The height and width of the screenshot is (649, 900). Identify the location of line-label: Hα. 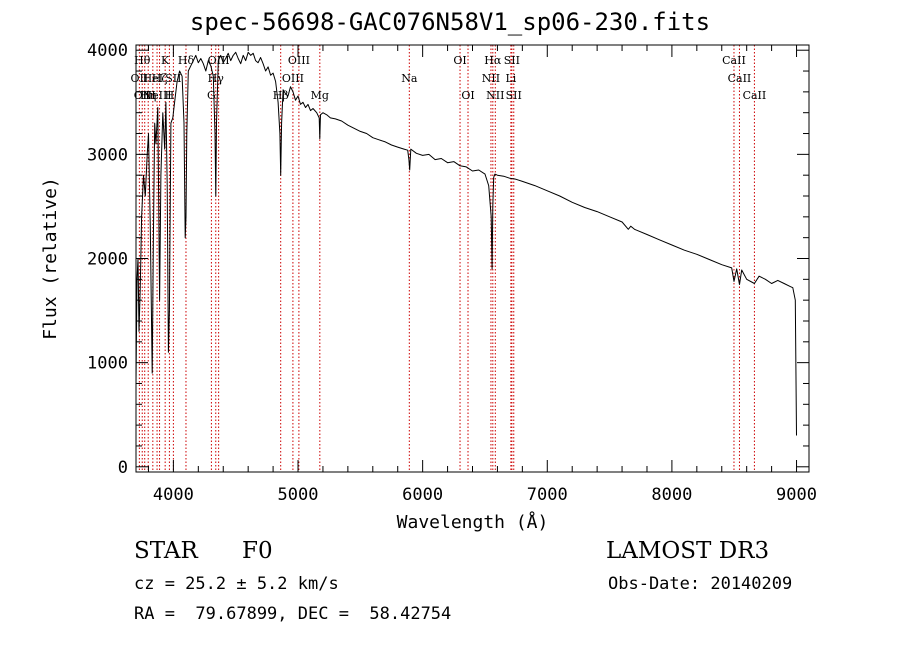
(493, 60).